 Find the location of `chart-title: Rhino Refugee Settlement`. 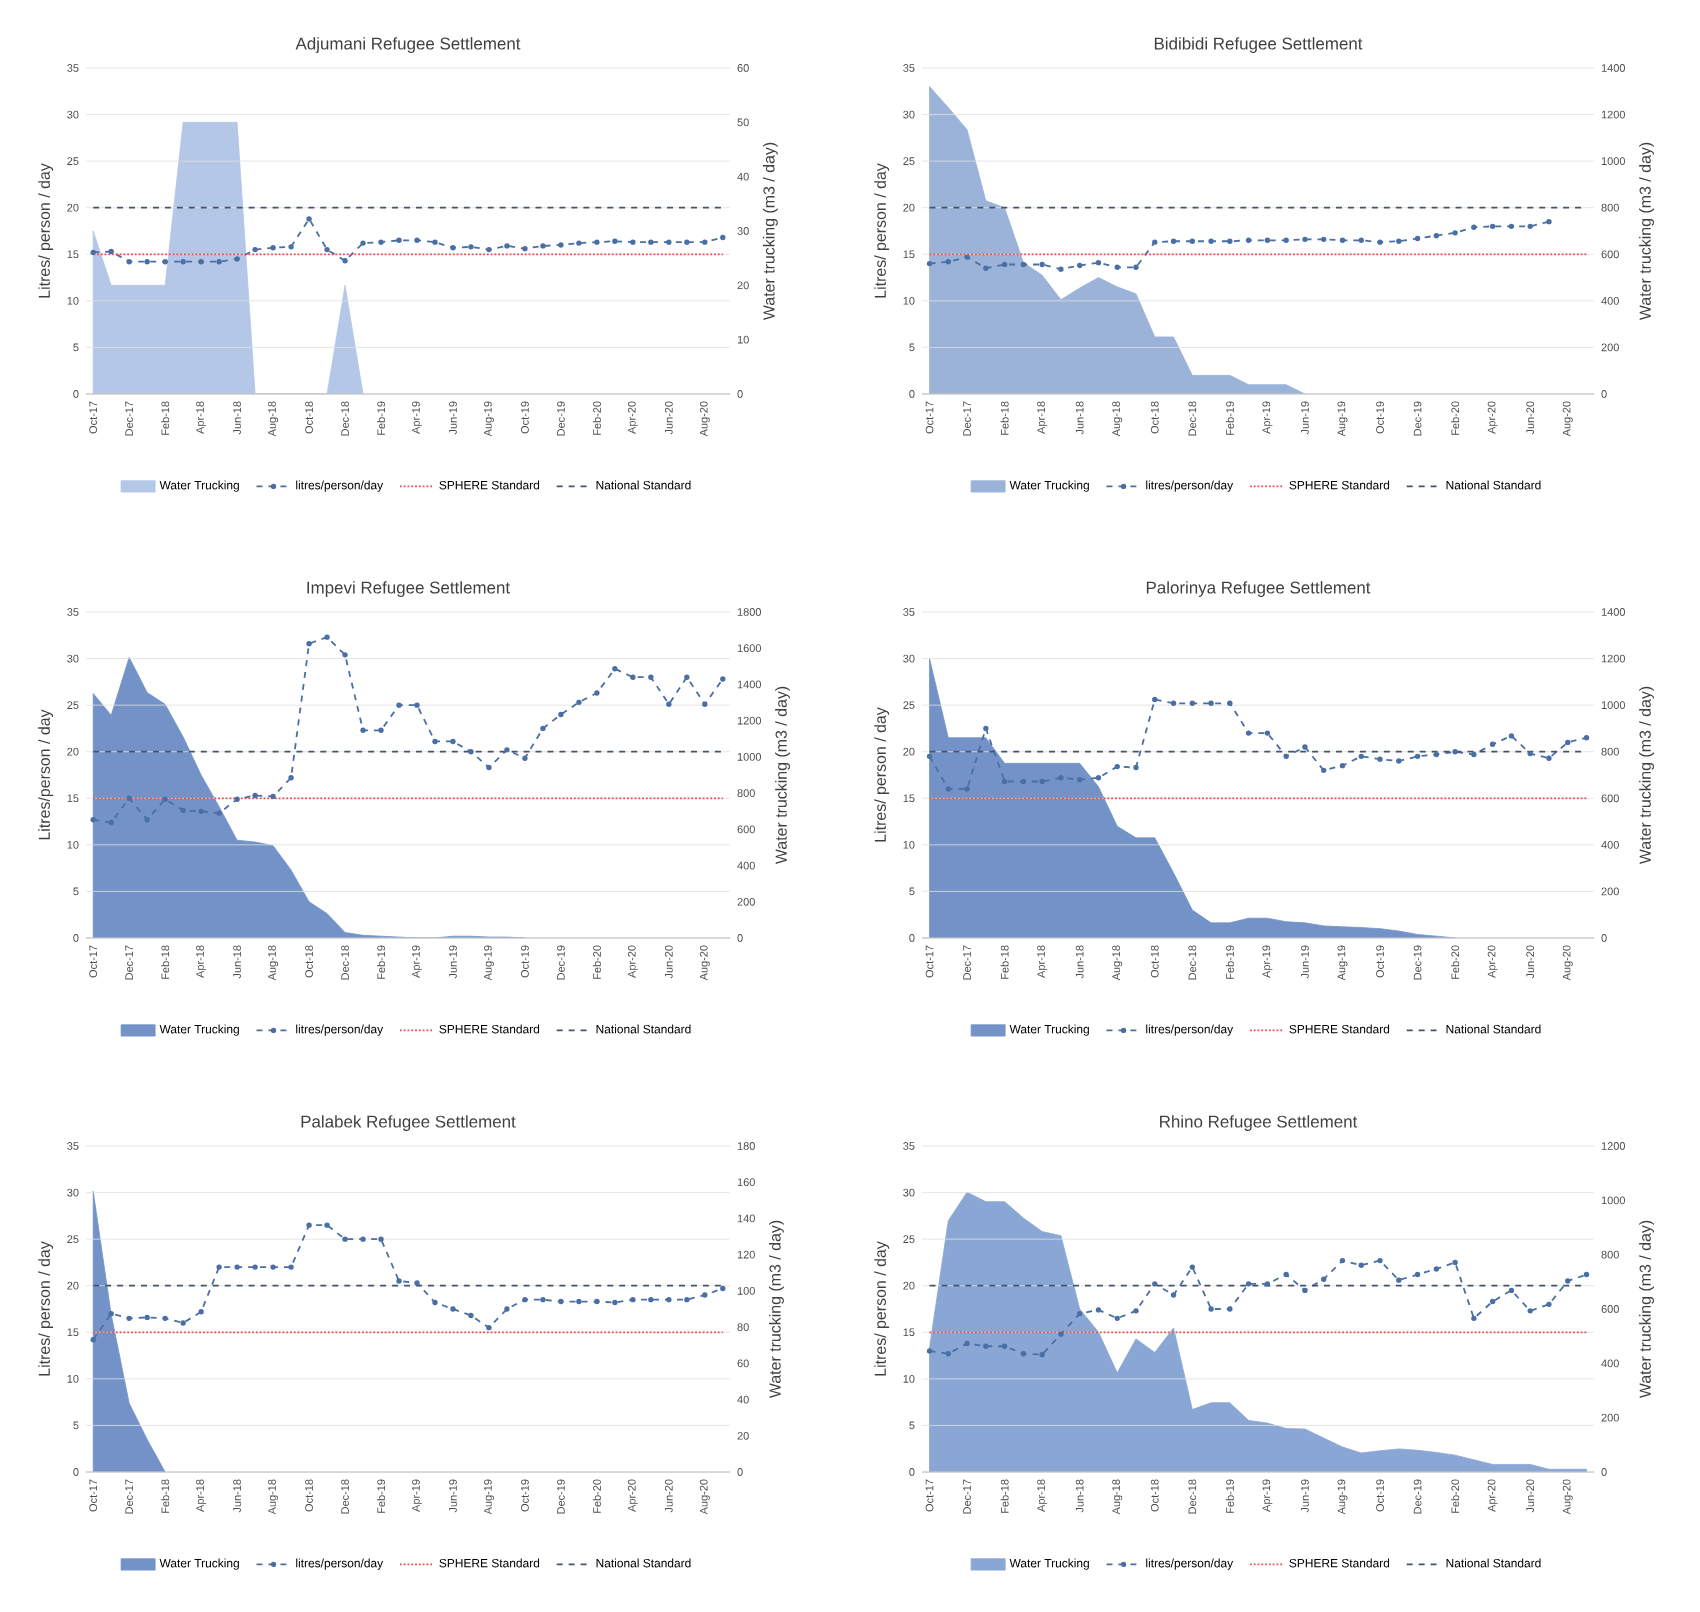

chart-title: Rhino Refugee Settlement is located at coordinates (1259, 1123).